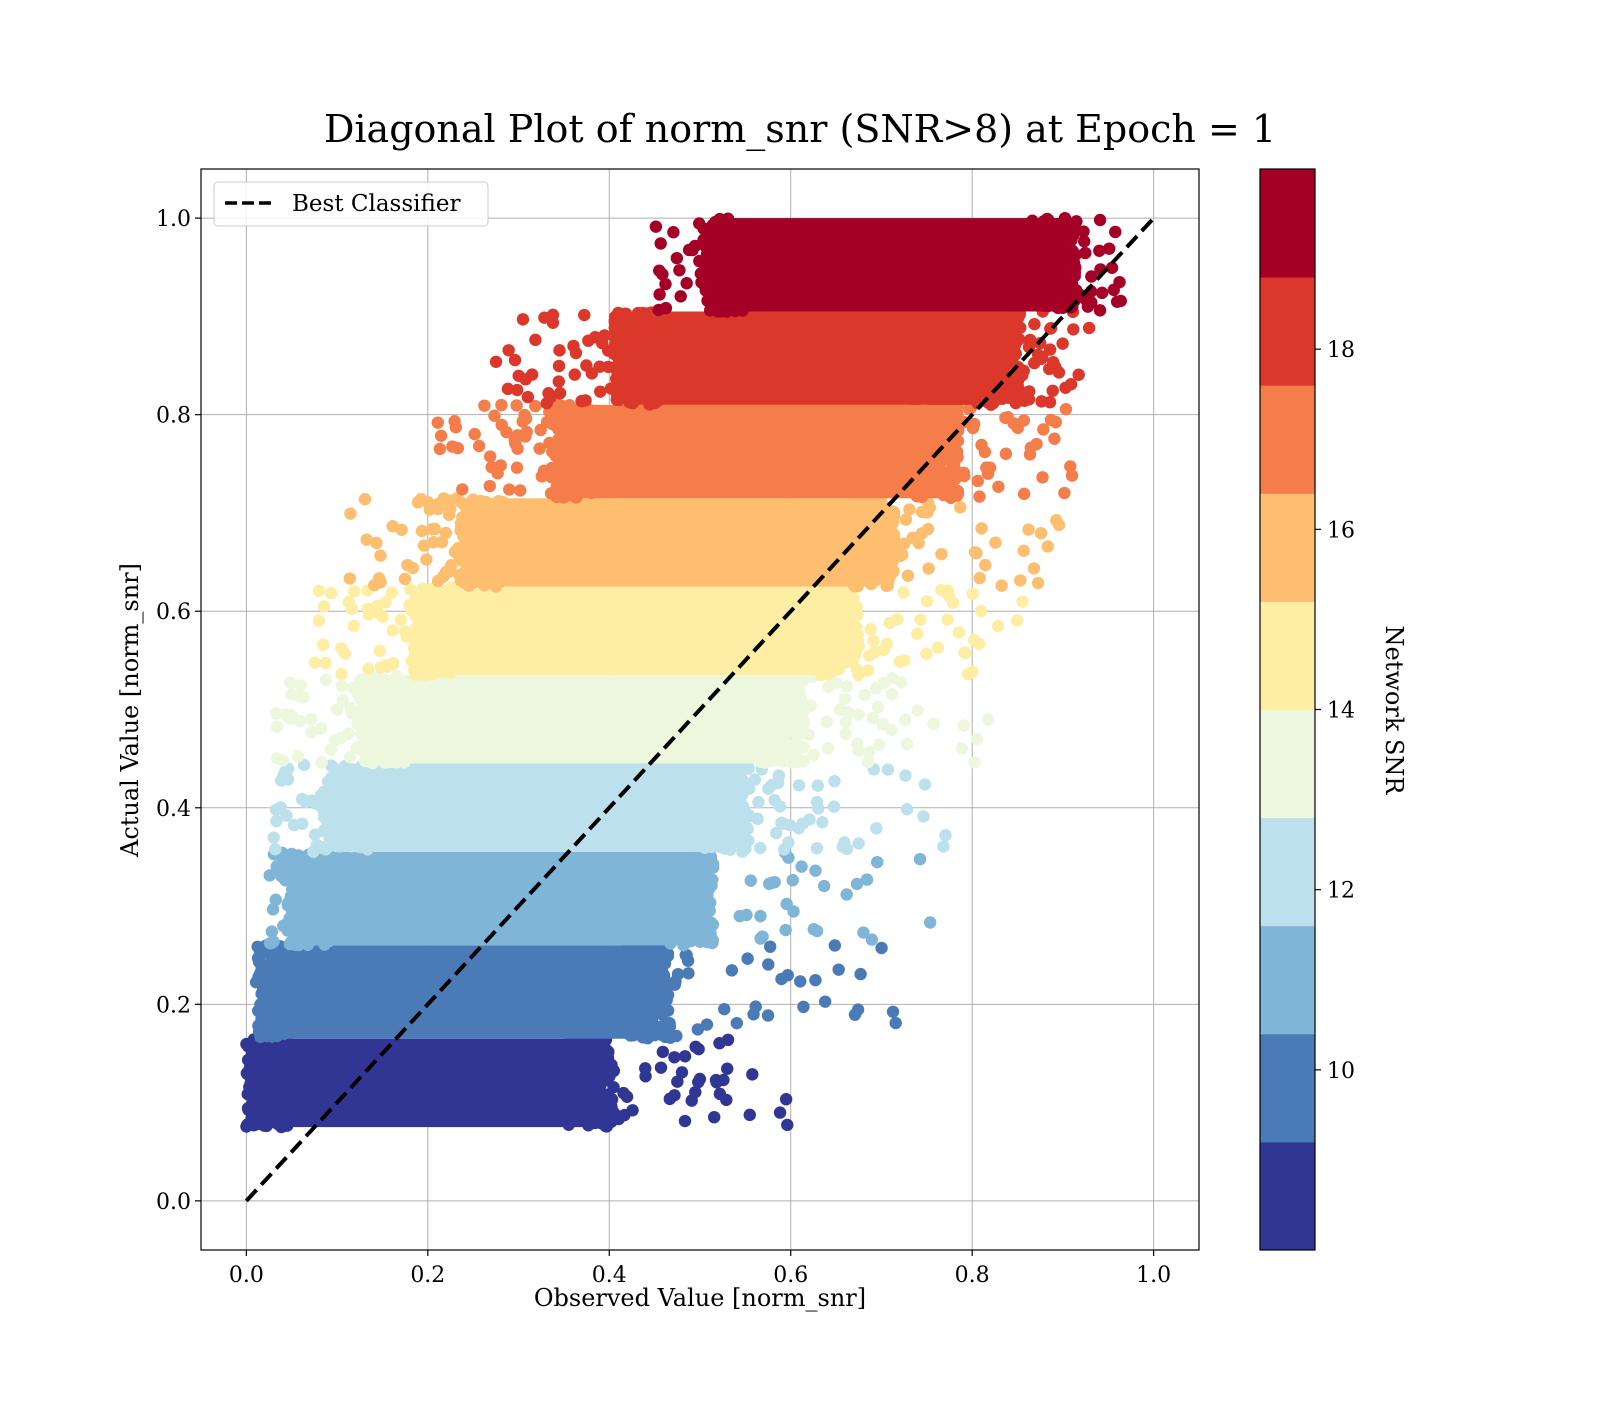 This screenshot has height=1405, width=1600. I want to click on scatter-band-core, so click(677, 542).